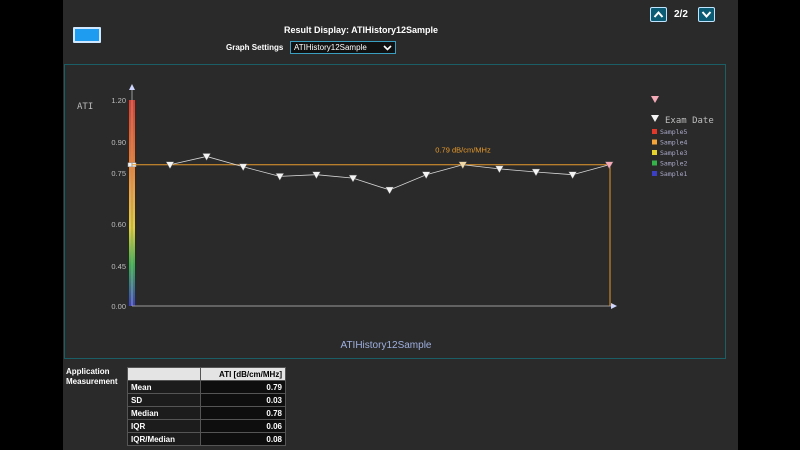 The width and height of the screenshot is (800, 450). I want to click on legend-item-label: Sample5, so click(673, 132).